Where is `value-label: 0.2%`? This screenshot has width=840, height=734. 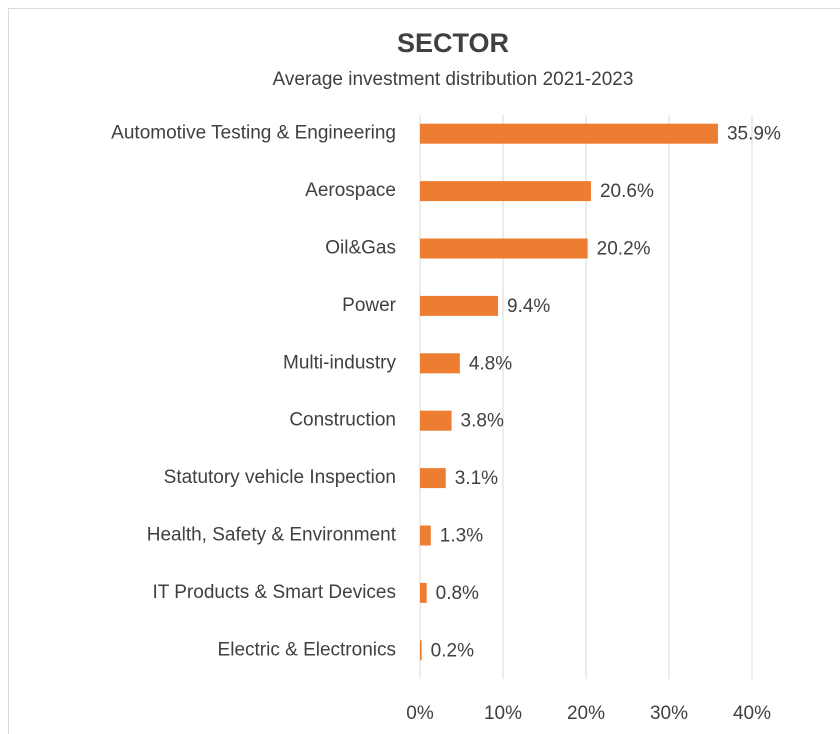 value-label: 0.2% is located at coordinates (452, 650).